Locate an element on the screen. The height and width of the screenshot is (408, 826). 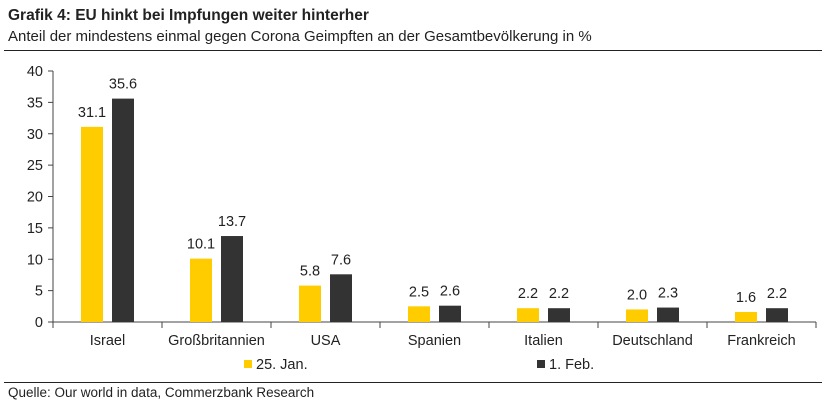
y-tick-label: 0 is located at coordinates (39, 323).